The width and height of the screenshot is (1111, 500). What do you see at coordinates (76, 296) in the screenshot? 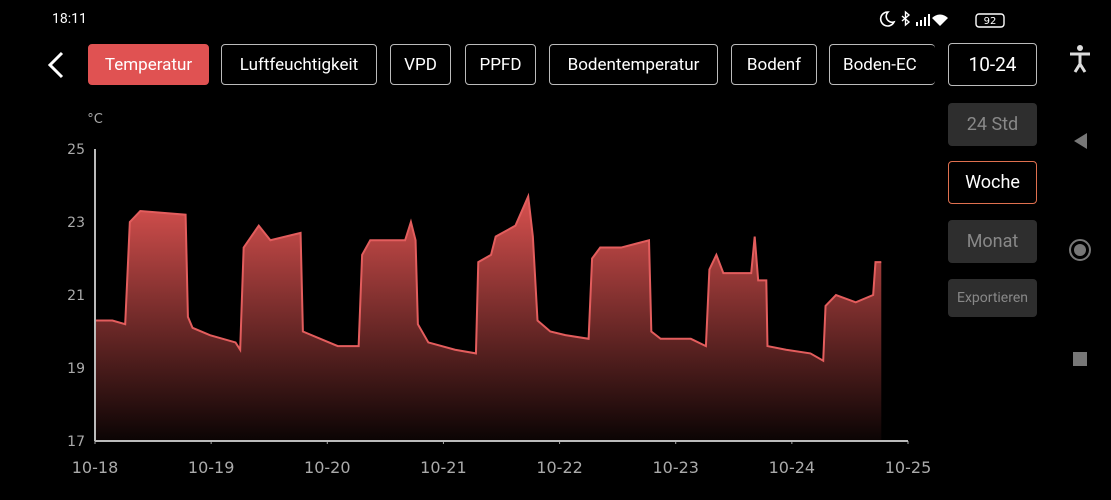
I see `y-tick-label: 21` at bounding box center [76, 296].